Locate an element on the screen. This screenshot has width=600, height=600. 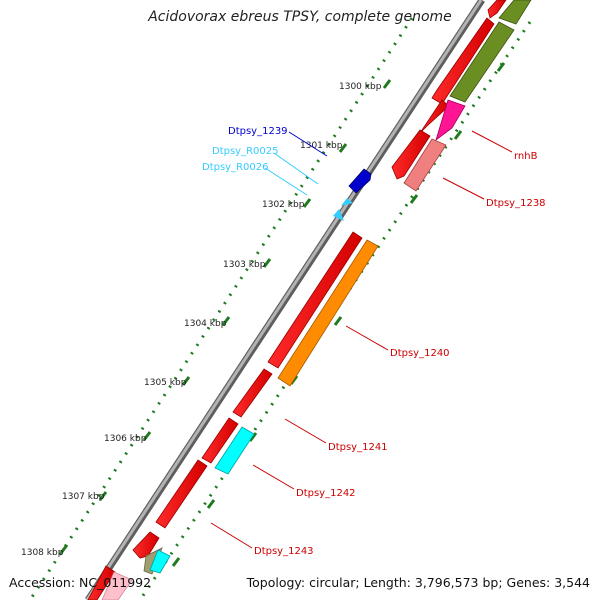
feature-cyan-small is located at coordinates (160, 561).